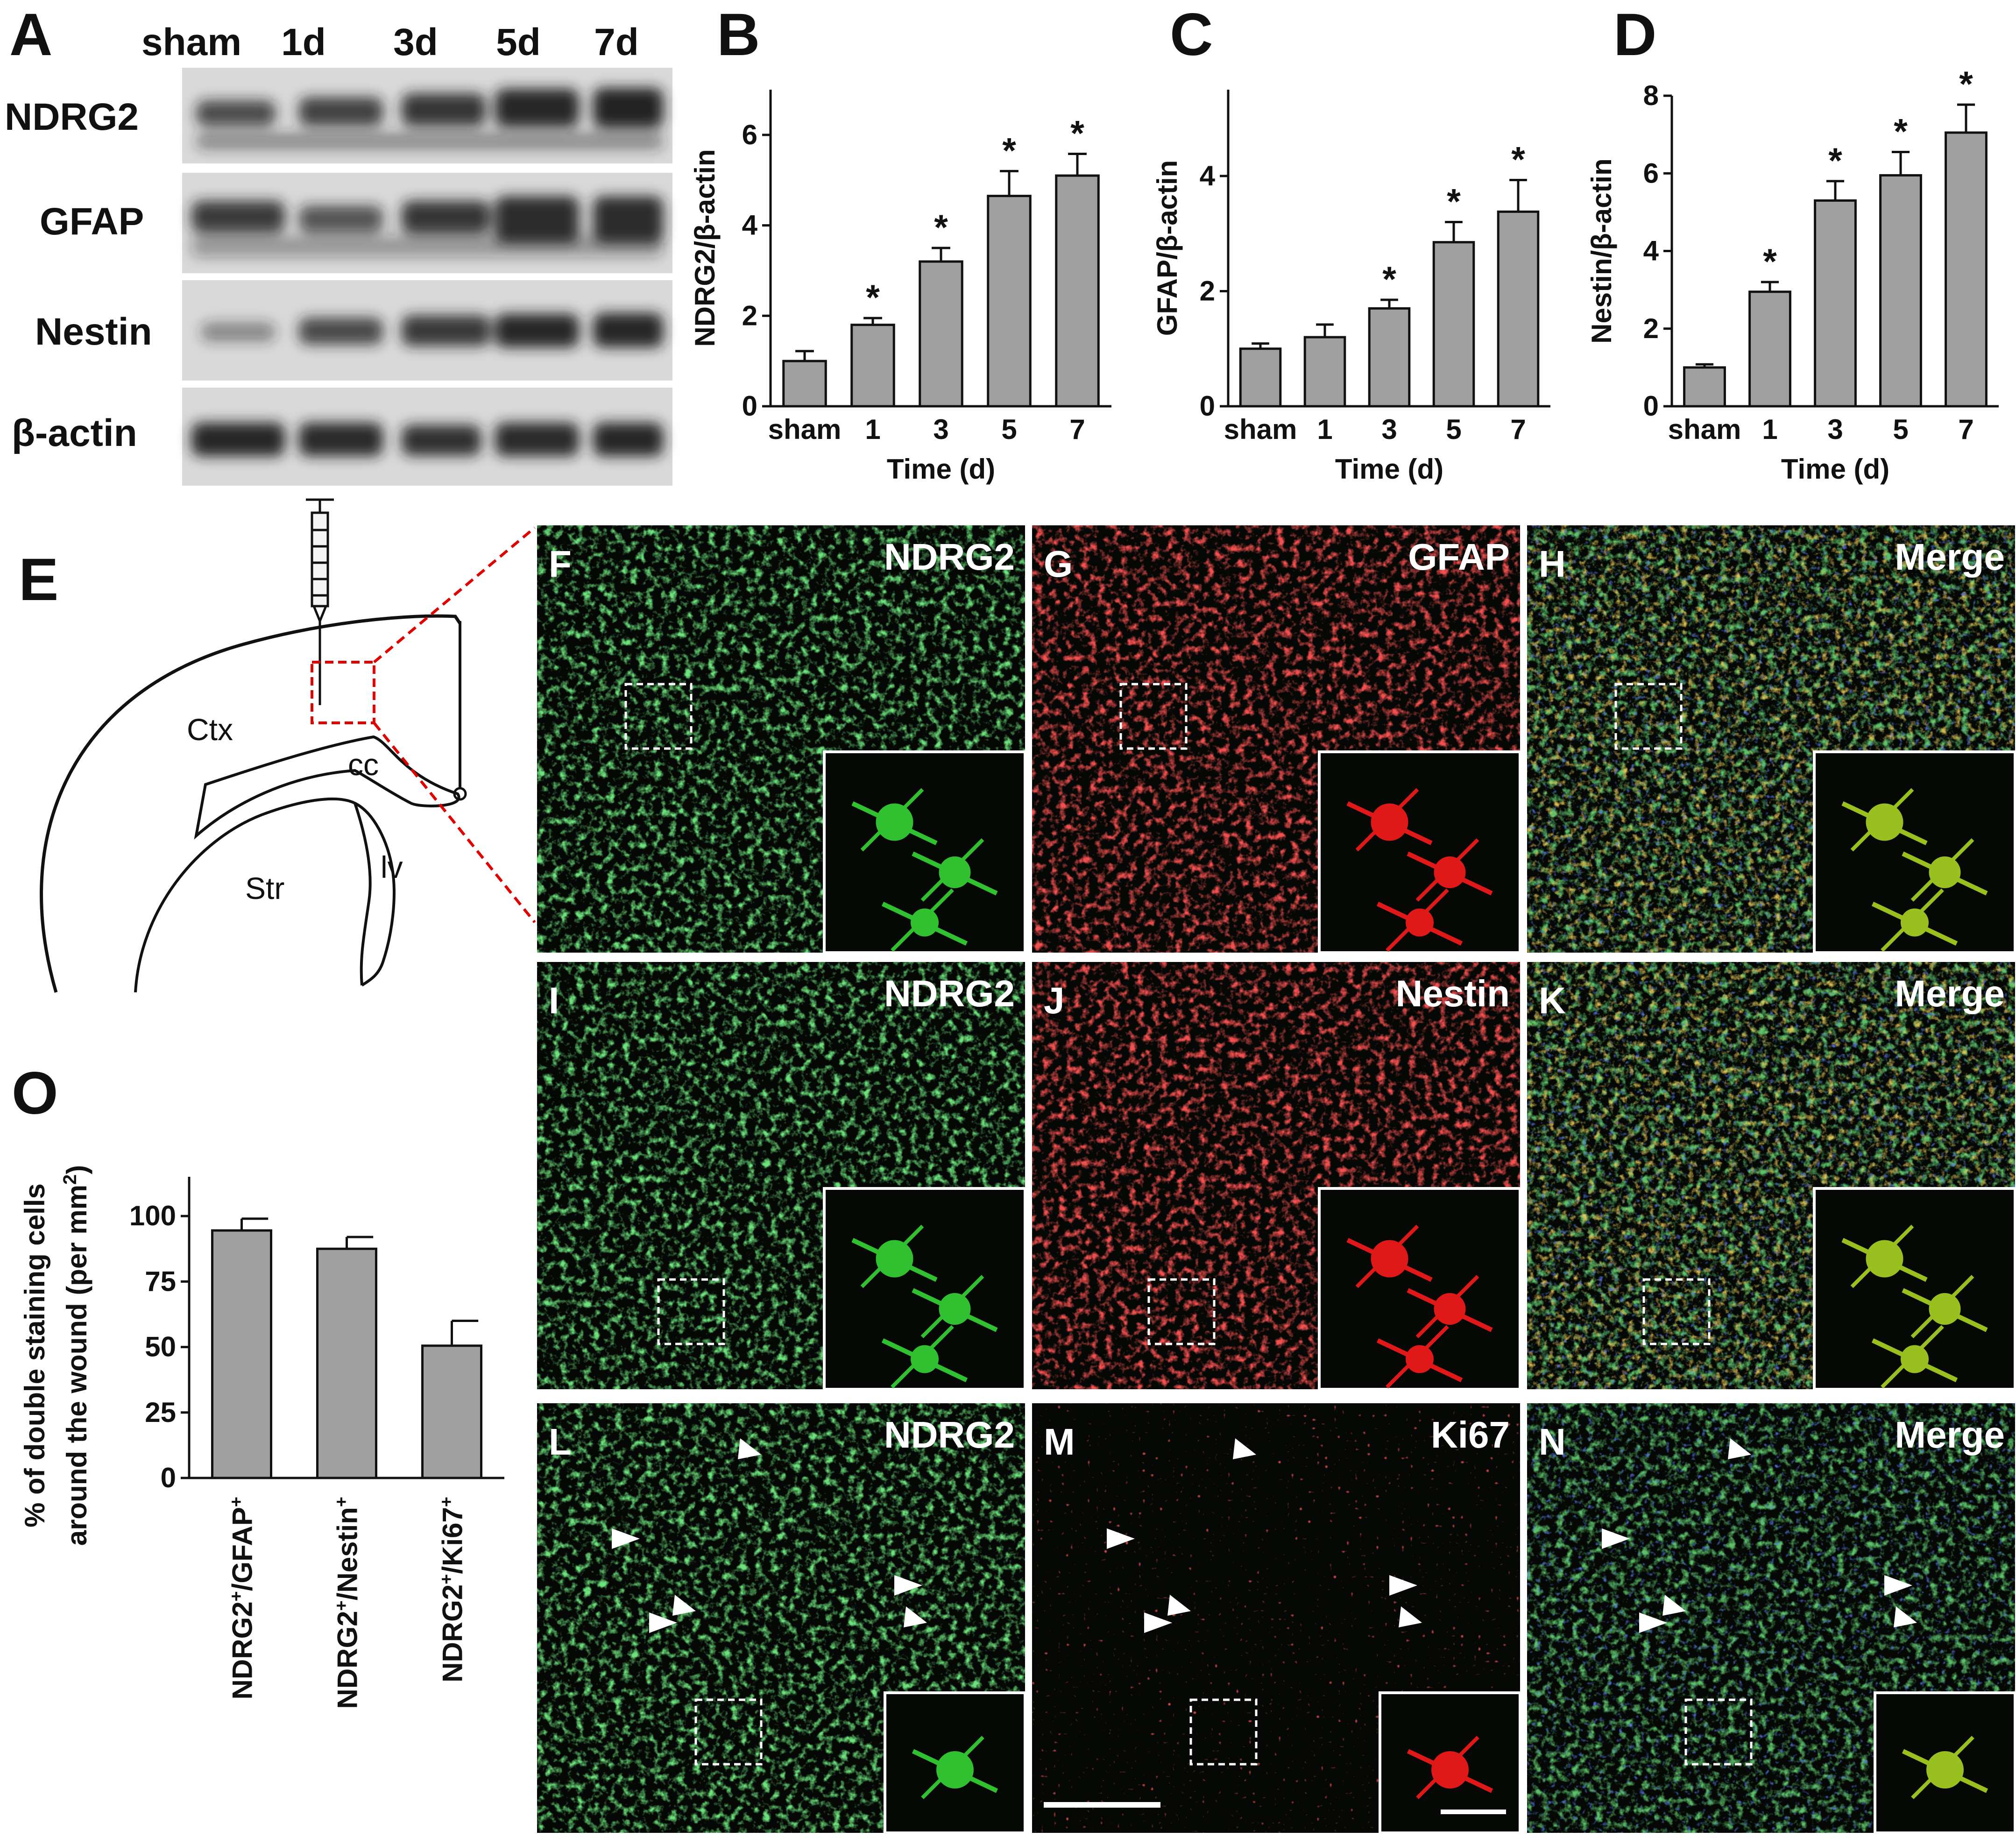 This screenshot has width=2016, height=1838. I want to click on y-axis-title-line2: around the wound (per mm2), so click(76, 1355).